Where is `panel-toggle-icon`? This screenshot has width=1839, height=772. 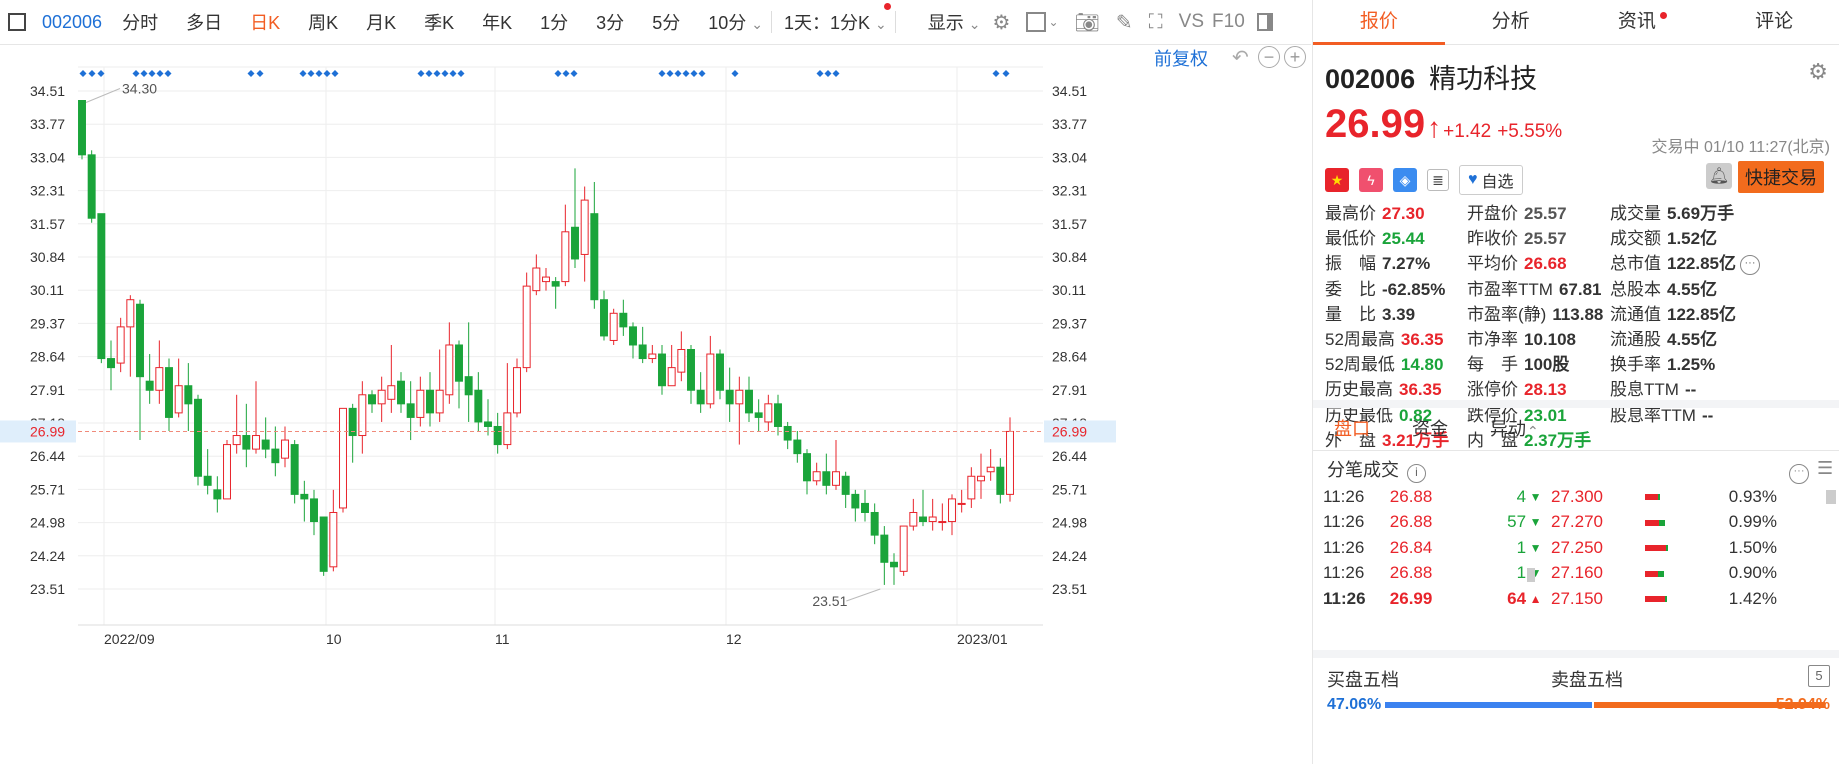
panel-toggle-icon is located at coordinates (1264, 22).